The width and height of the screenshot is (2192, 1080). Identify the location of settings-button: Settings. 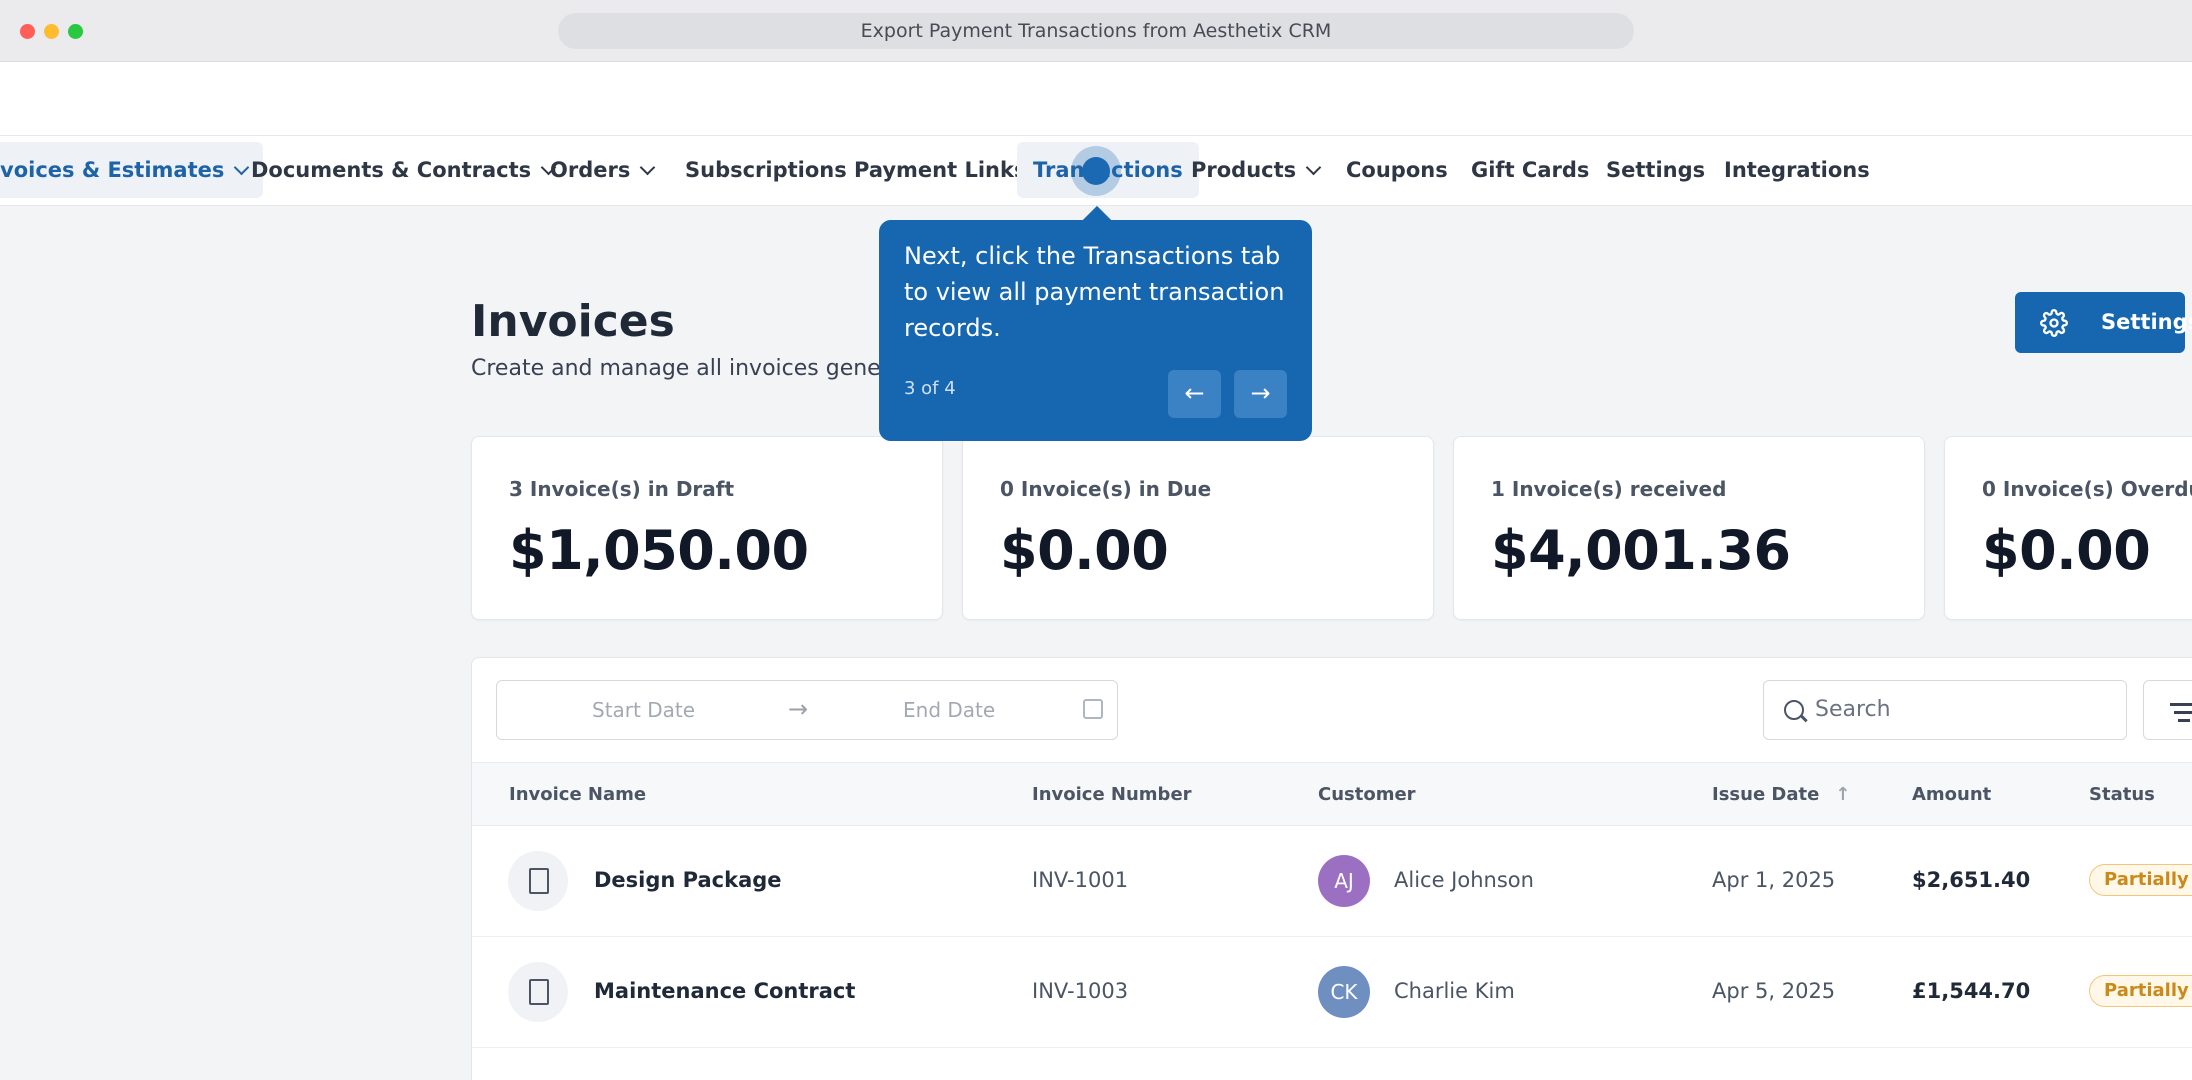
(2103, 322).